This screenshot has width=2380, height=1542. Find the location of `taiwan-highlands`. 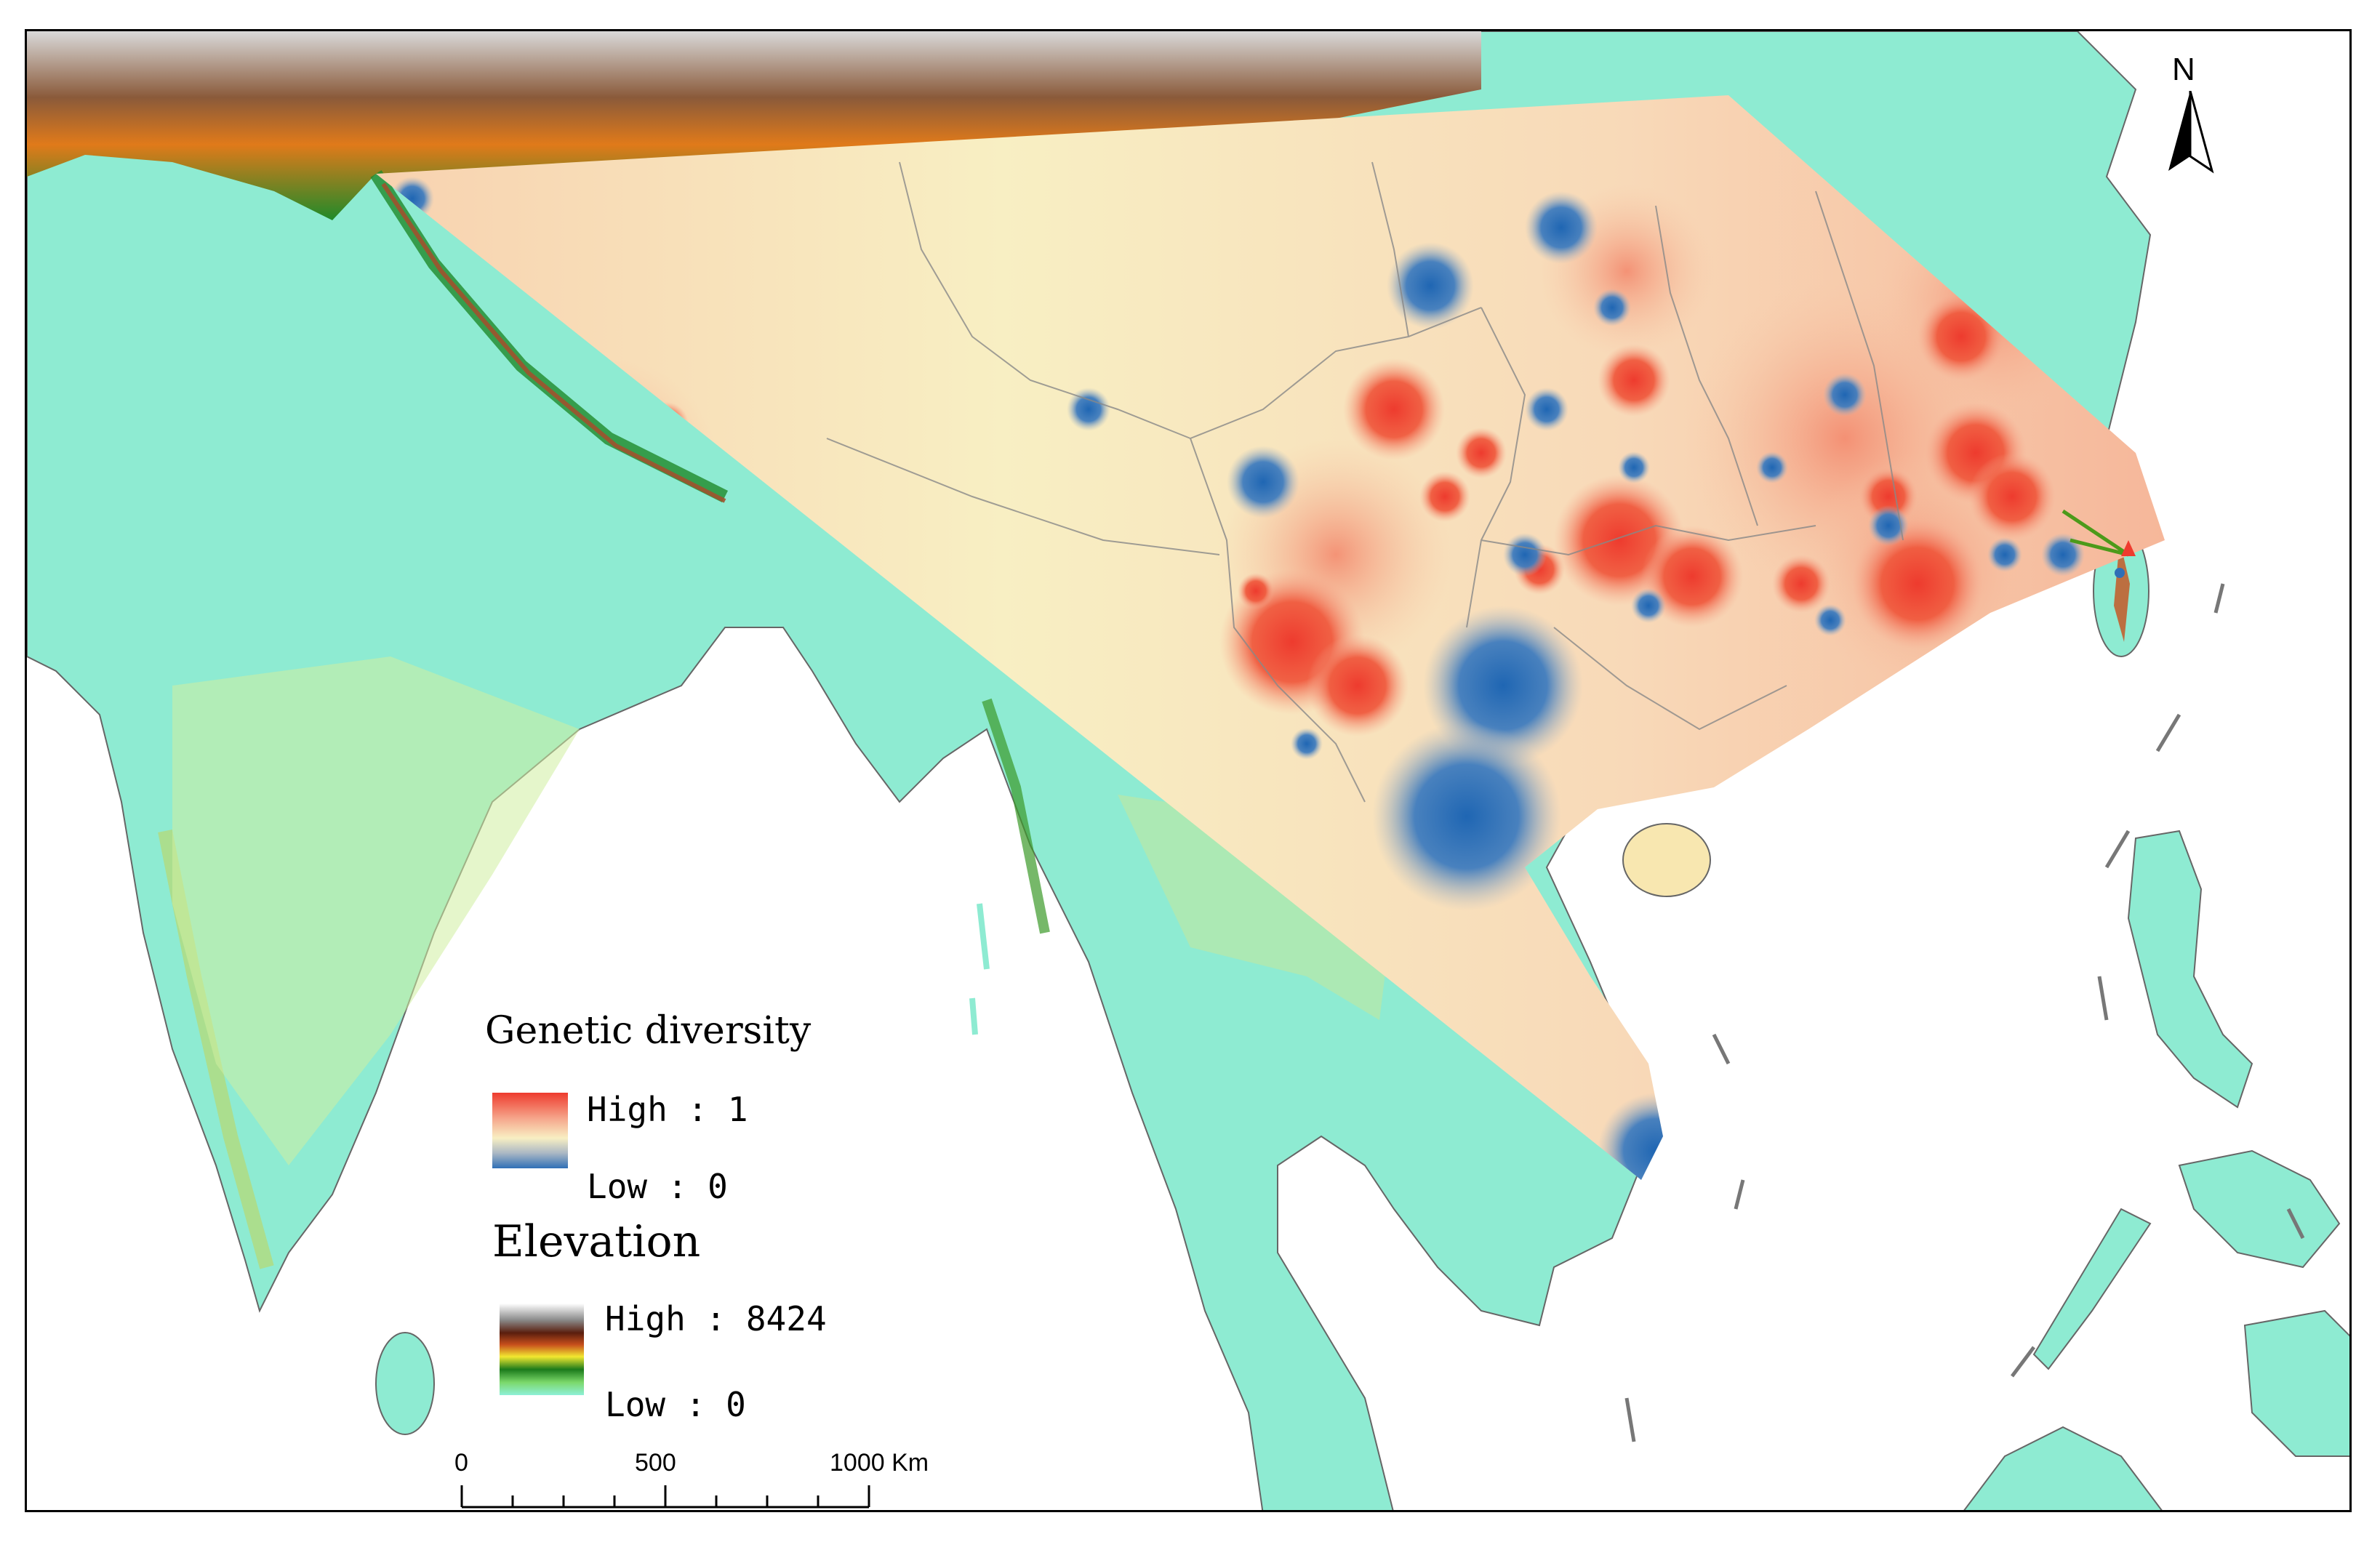

taiwan-highlands is located at coordinates (2122, 591).